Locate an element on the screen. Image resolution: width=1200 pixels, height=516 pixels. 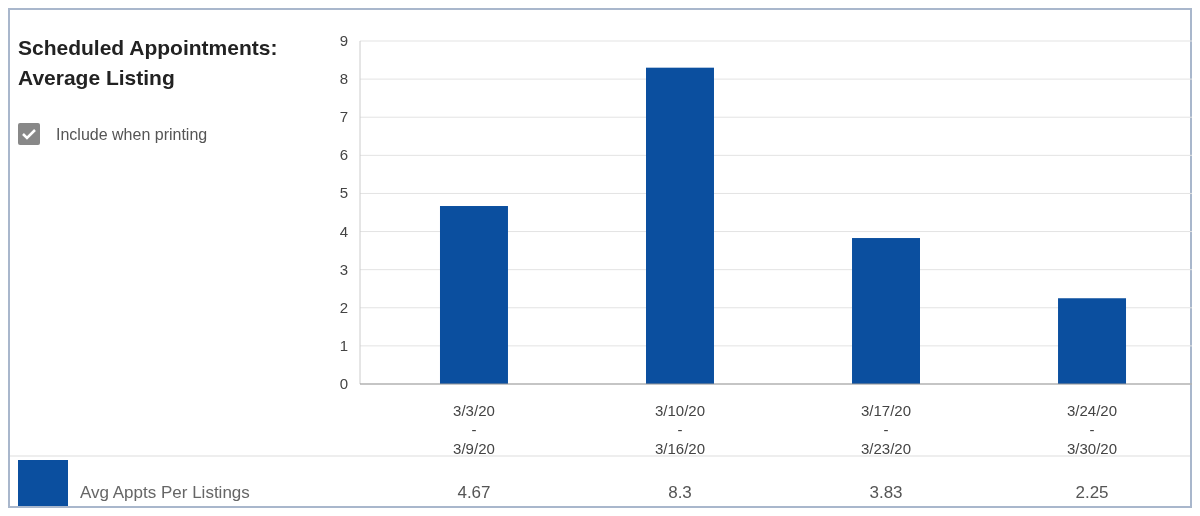
y-tick-label: 5 is located at coordinates (343, 193).